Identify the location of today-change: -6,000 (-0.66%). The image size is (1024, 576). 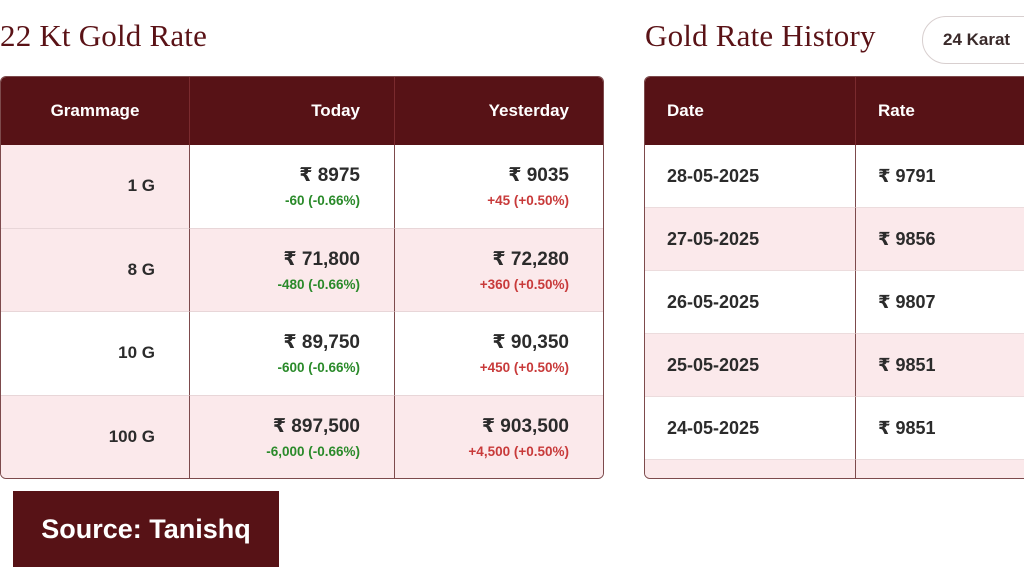
(313, 452).